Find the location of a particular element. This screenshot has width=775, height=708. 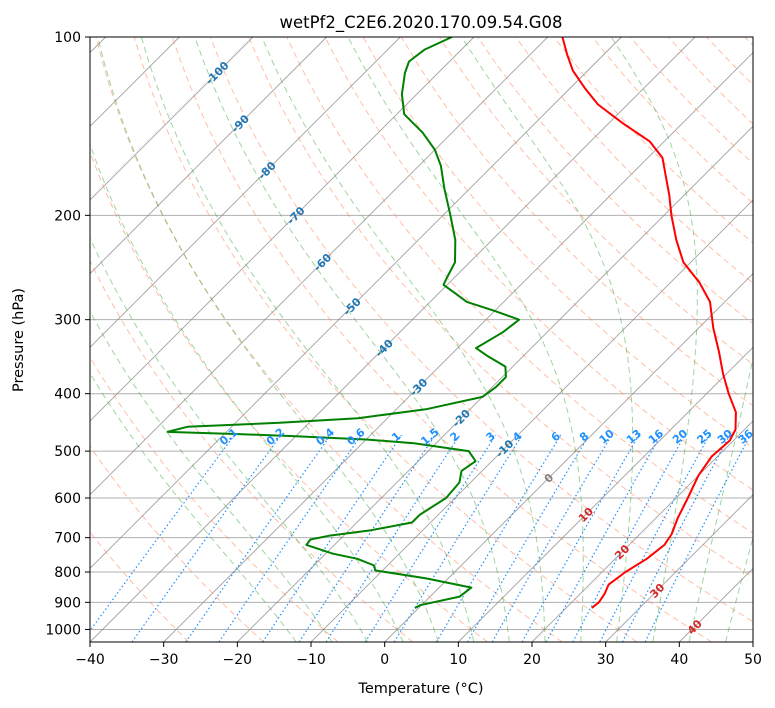

y-tick-label: 600 is located at coordinates (67, 499).